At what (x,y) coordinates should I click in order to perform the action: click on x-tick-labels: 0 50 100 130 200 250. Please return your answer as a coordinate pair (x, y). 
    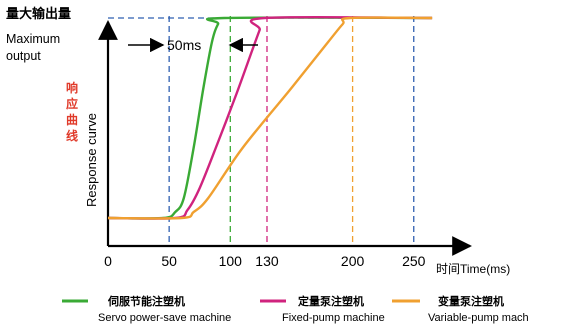
    Looking at the image, I should click on (265, 261).